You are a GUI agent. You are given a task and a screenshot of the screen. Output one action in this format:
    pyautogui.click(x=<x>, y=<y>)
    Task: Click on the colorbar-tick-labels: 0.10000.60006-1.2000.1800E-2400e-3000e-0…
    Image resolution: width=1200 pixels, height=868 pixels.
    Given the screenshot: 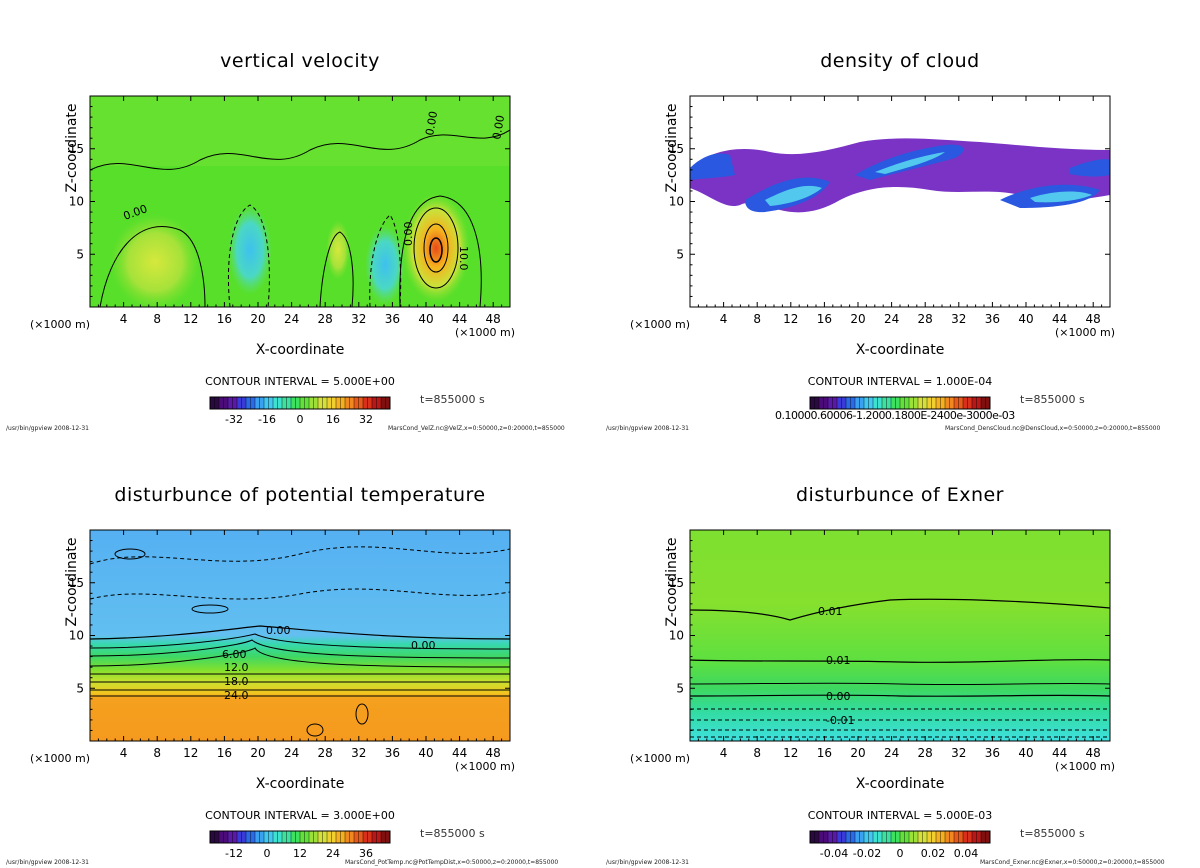 What is the action you would take?
    pyautogui.click(x=895, y=415)
    